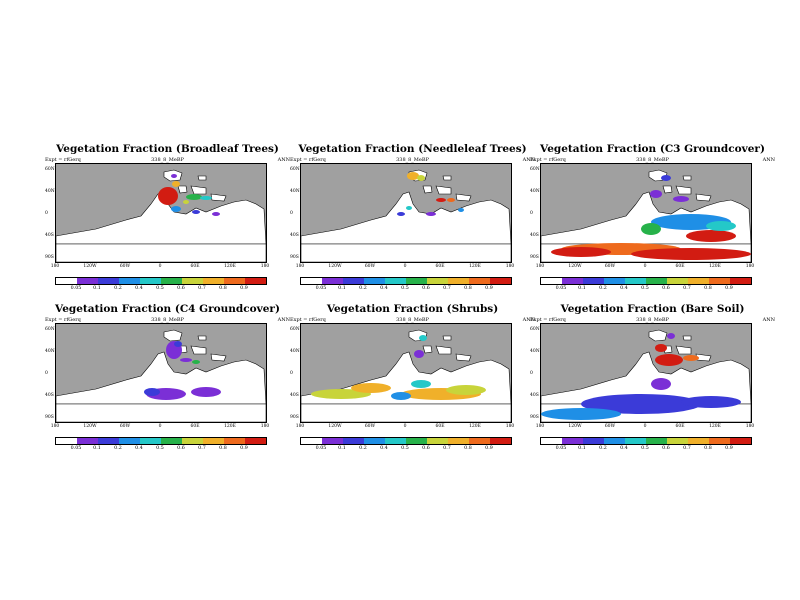 The image size is (800, 600). Describe the element at coordinates (363, 288) in the screenshot. I see `colorbar-label: 0.2` at that location.